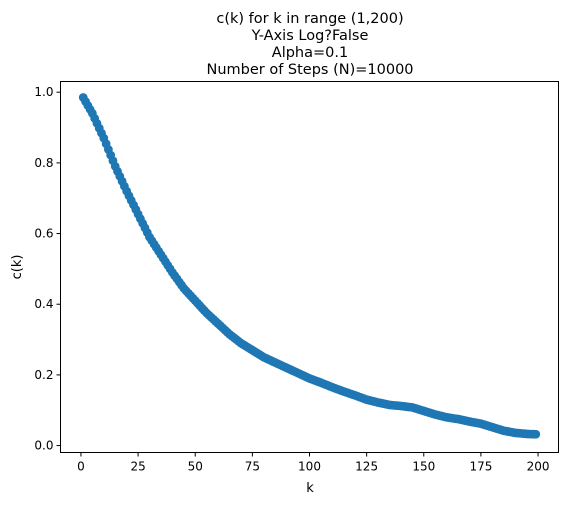  Describe the element at coordinates (43, 163) in the screenshot. I see `y-tick-label: 0.8` at that location.